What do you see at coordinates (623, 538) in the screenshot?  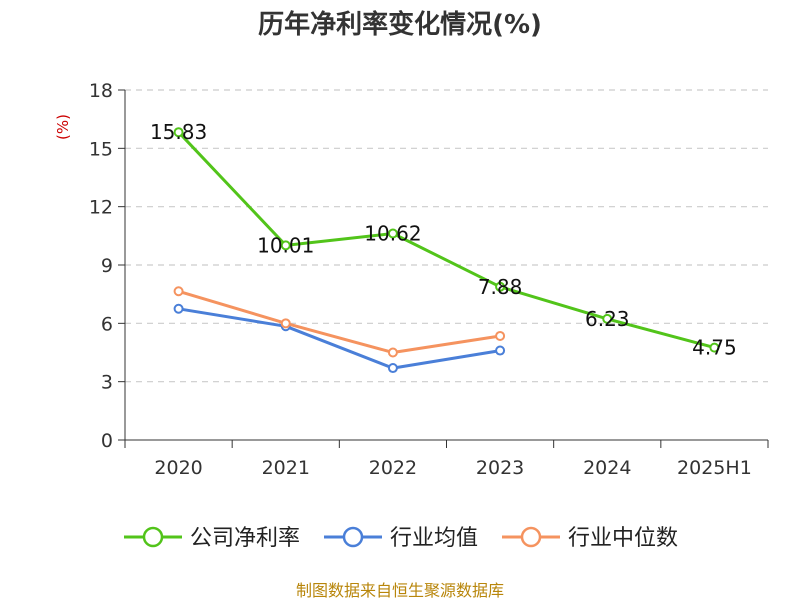 I see `legend-label: 行业中位数` at bounding box center [623, 538].